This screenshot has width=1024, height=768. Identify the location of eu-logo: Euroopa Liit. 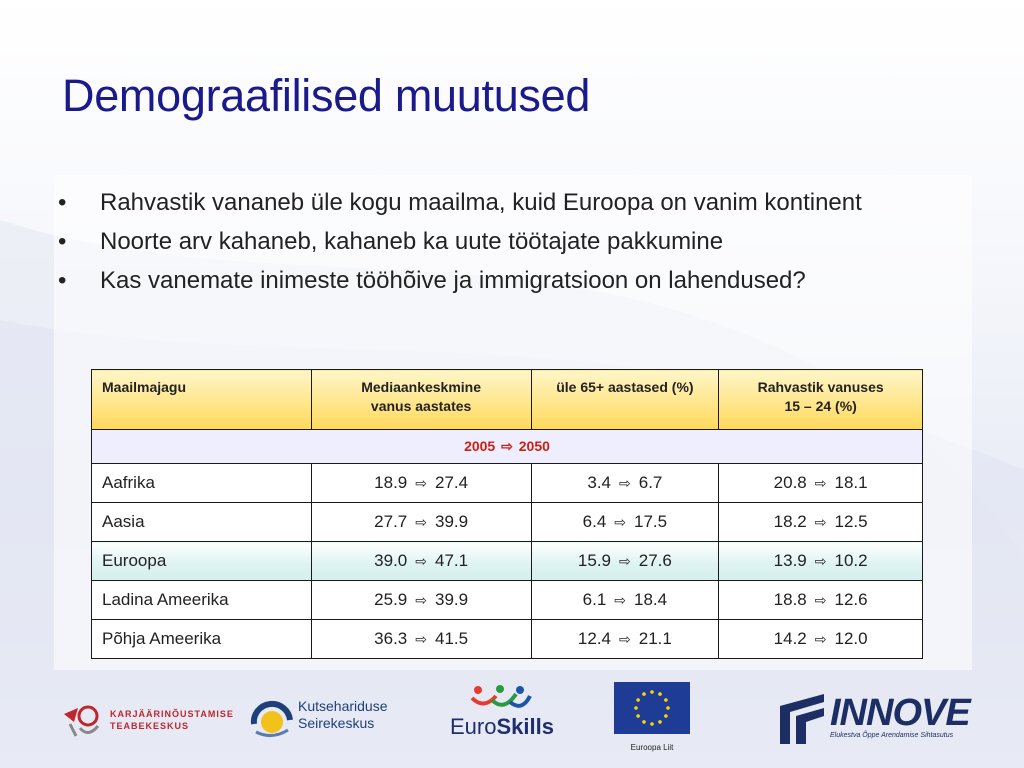
(652, 718).